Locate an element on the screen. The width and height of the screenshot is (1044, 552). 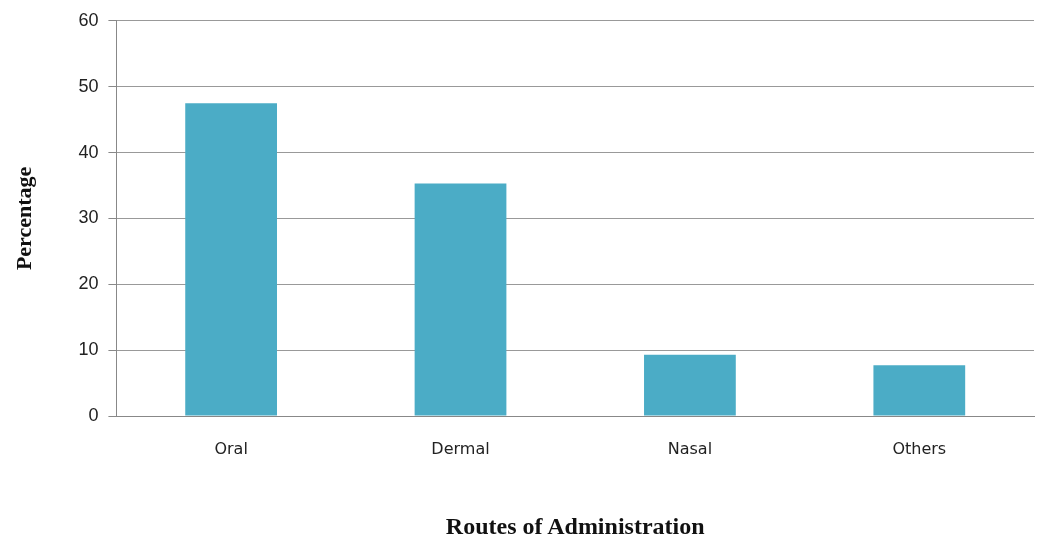
y-tick-label: 50 is located at coordinates (88, 85).